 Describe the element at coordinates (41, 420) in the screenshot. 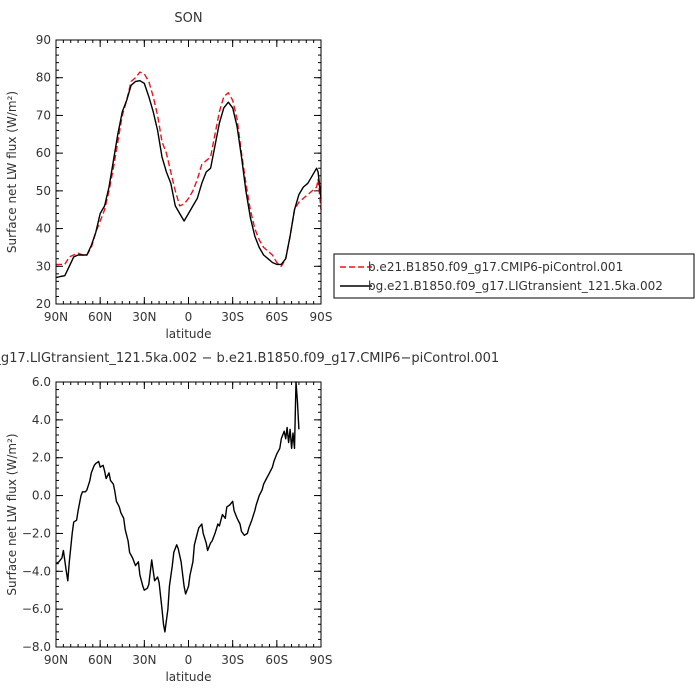

I see `y-tick-label: 4.0` at that location.